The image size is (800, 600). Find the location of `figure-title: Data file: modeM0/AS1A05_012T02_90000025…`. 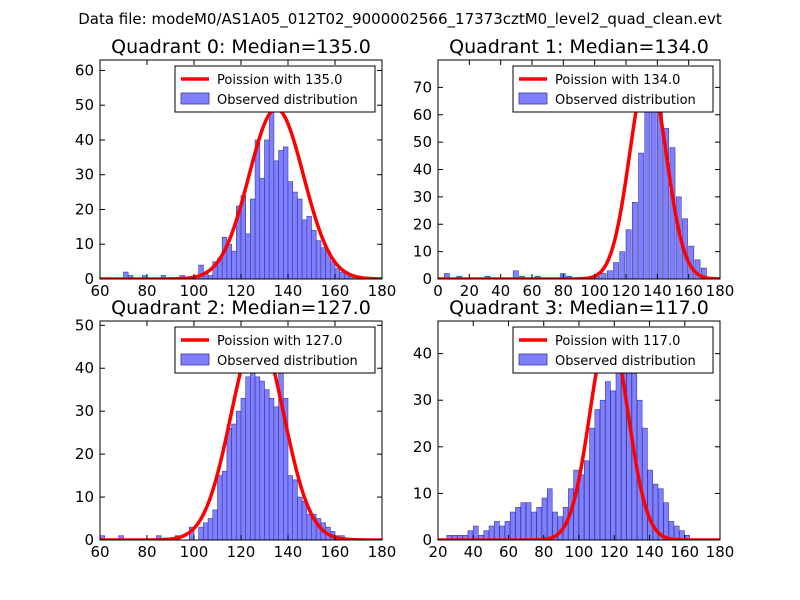

figure-title: Data file: modeM0/AS1A05_012T02_90000025… is located at coordinates (400, 19).